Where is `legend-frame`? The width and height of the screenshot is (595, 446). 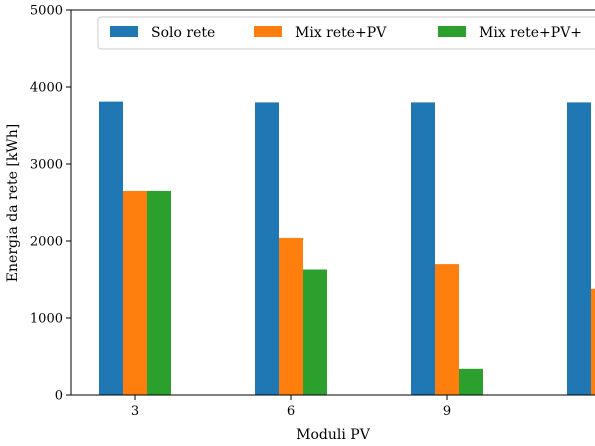
legend-frame is located at coordinates (346, 33).